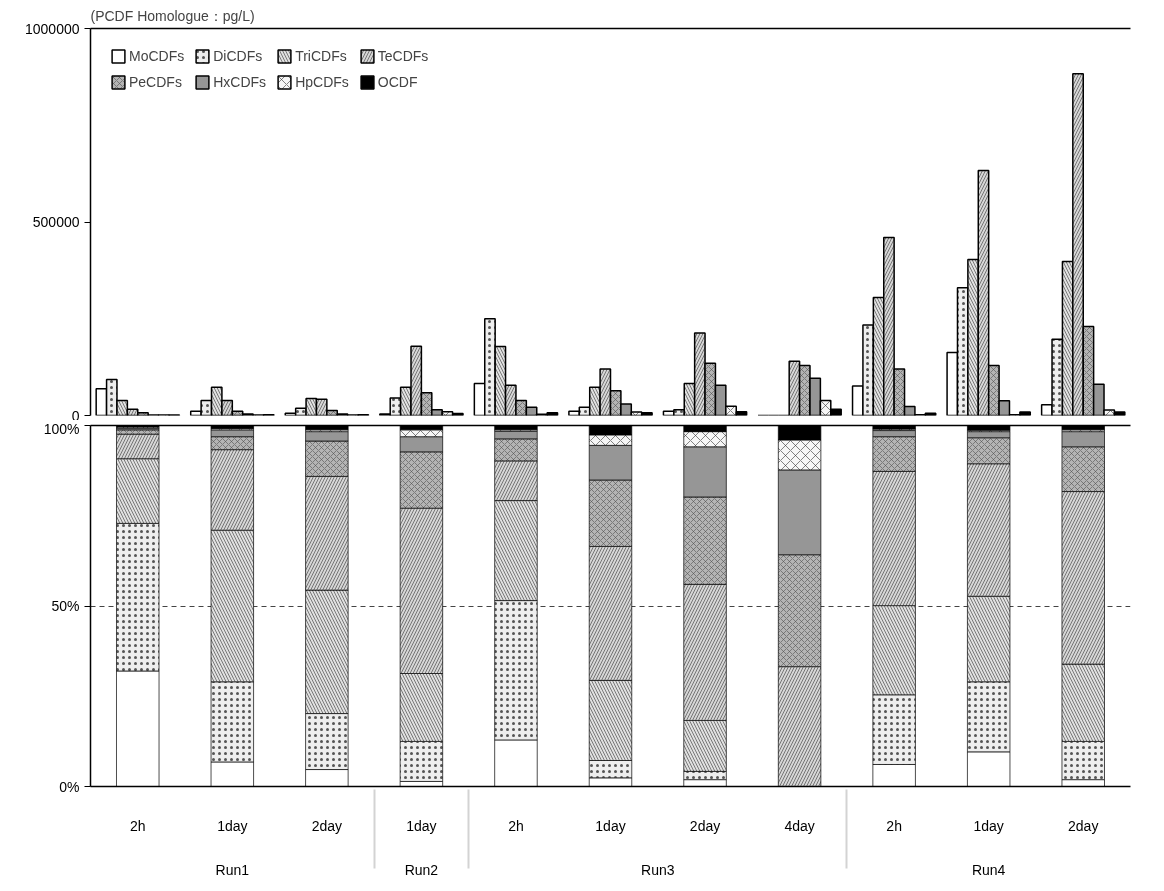  What do you see at coordinates (322, 82) in the screenshot?
I see `legend-label: HpCDFs` at bounding box center [322, 82].